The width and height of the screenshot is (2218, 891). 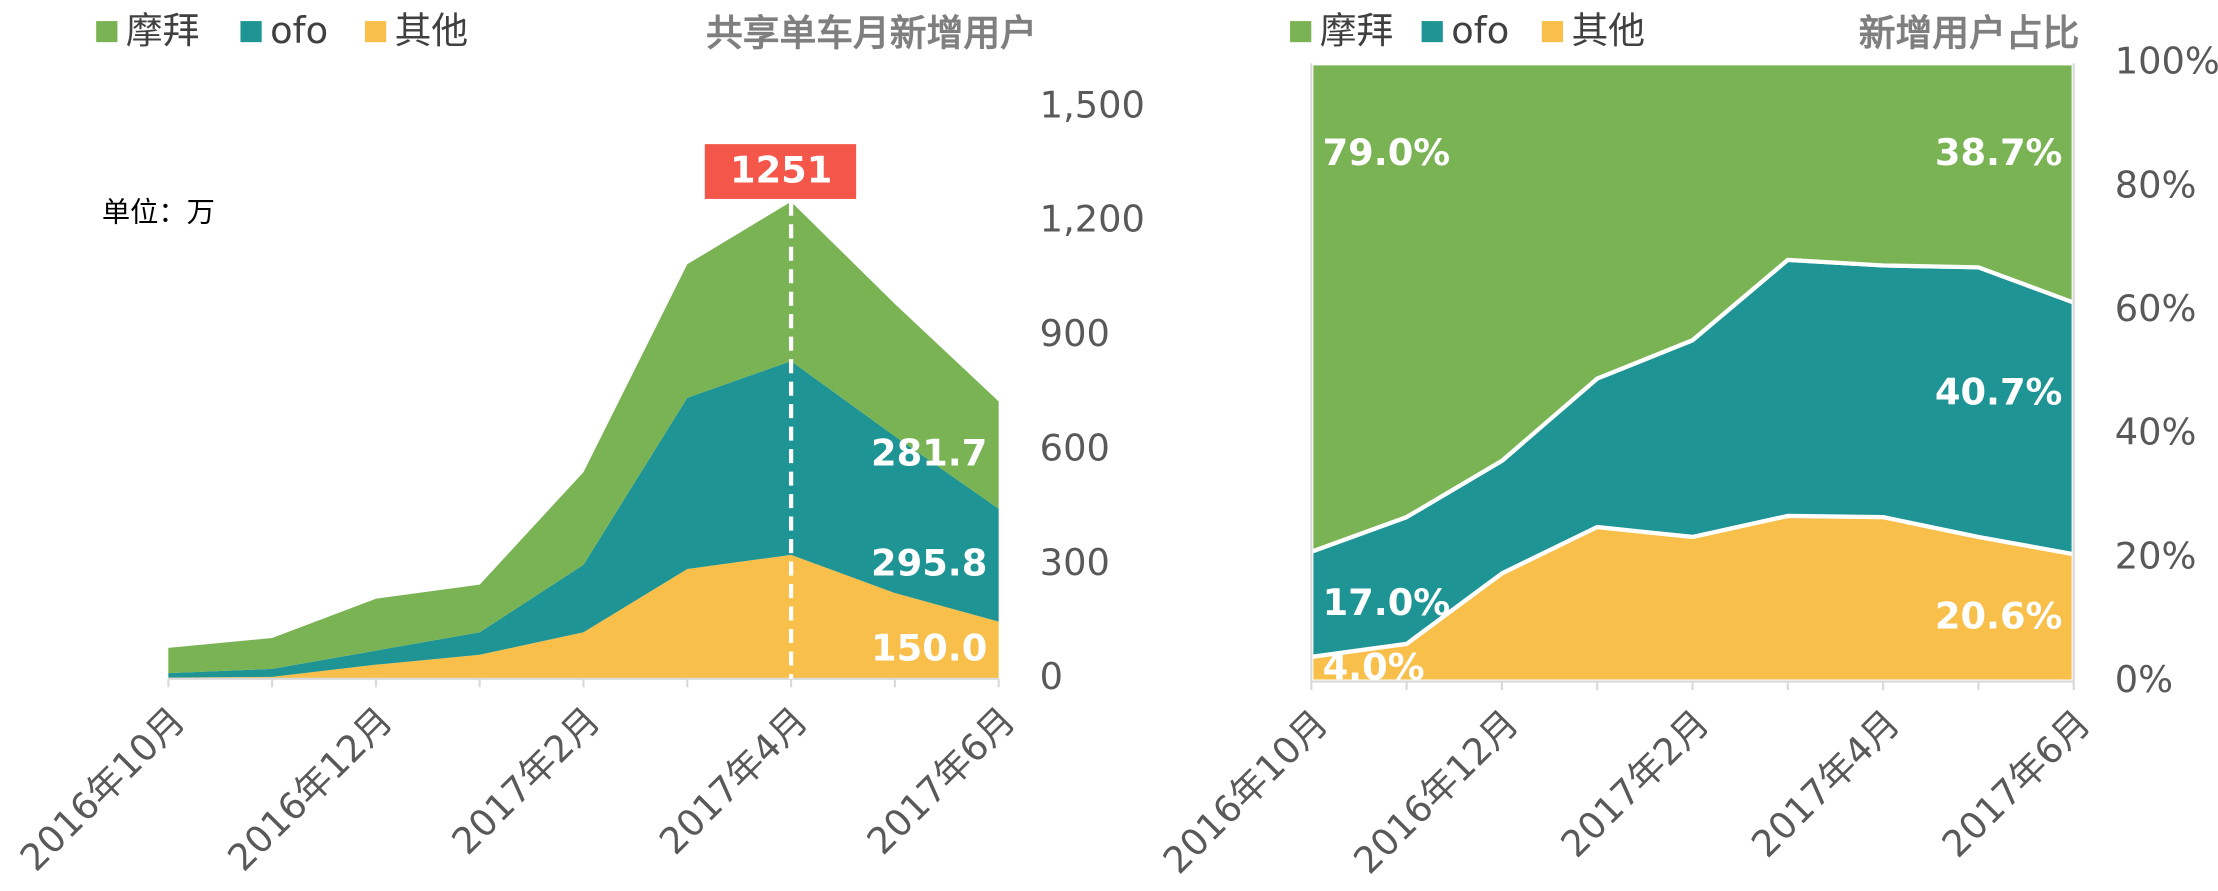 What do you see at coordinates (929, 648) in the screenshot?
I see `data-label: 150.0` at bounding box center [929, 648].